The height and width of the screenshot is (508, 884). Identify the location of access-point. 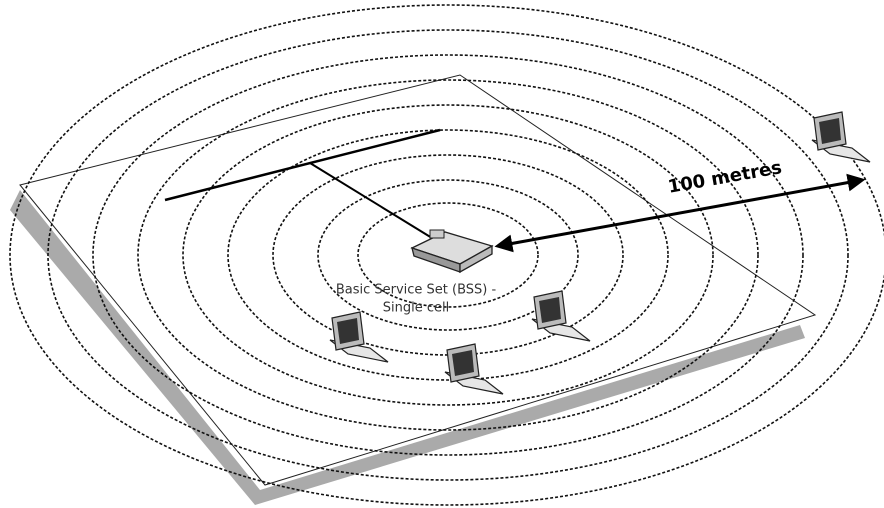
(452, 251).